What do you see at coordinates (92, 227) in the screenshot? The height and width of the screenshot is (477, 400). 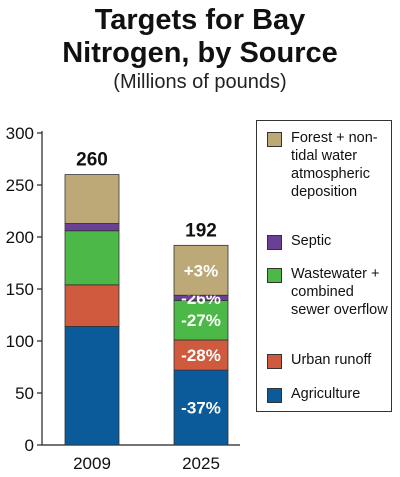 I see `bar-segment-septic` at bounding box center [92, 227].